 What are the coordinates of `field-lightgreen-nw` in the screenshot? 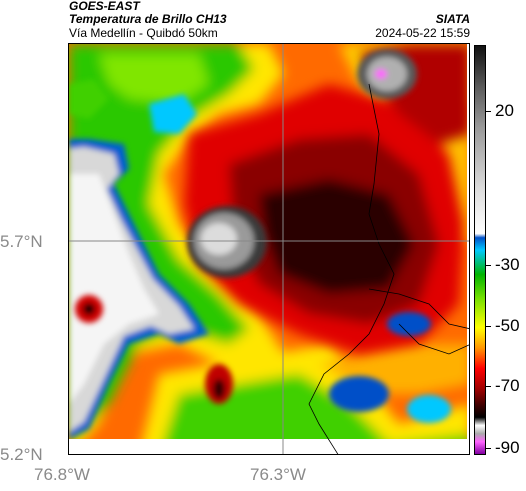 It's located at (154, 79).